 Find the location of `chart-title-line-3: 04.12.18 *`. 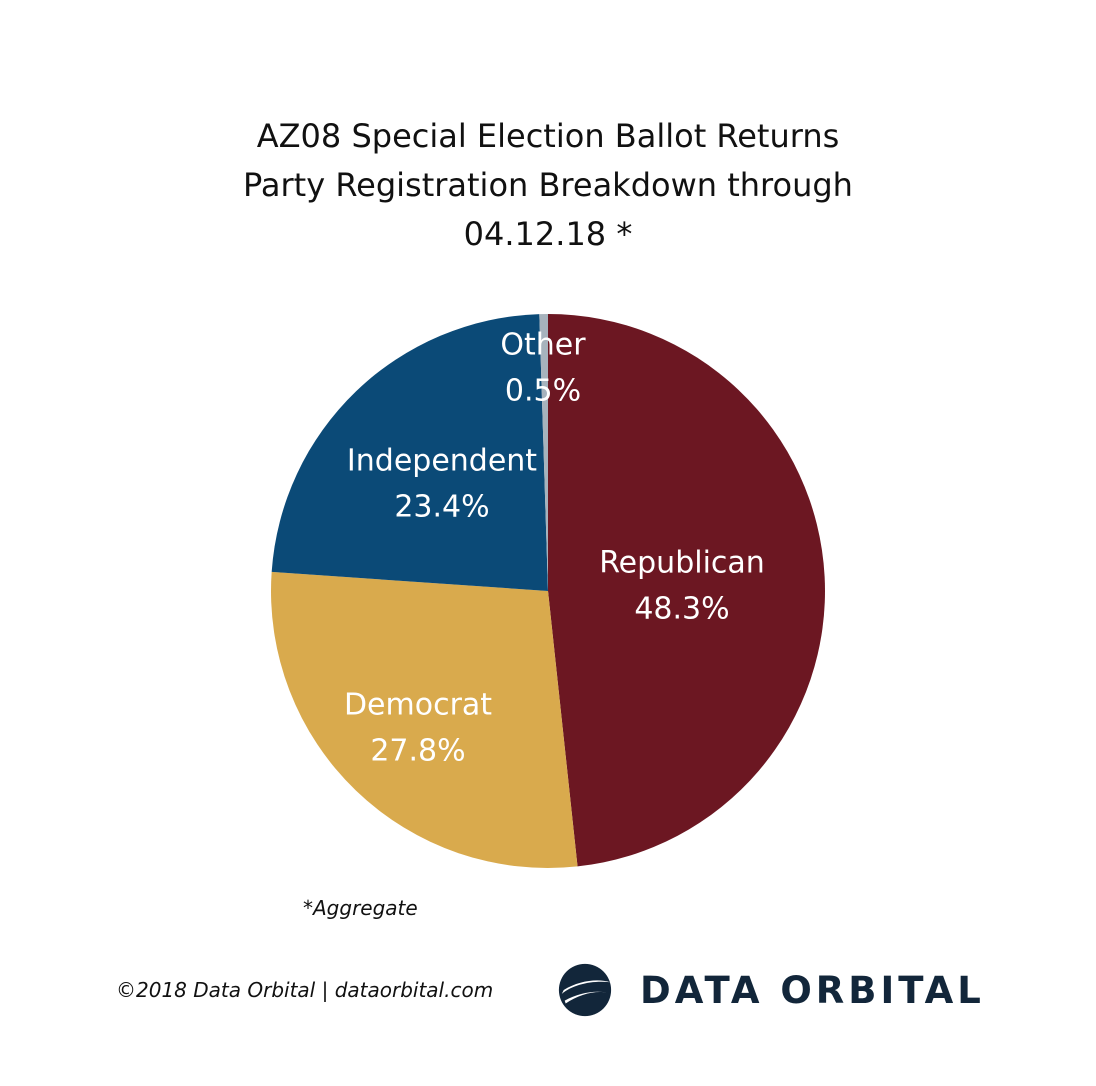

chart-title-line-3: 04.12.18 * is located at coordinates (548, 234).